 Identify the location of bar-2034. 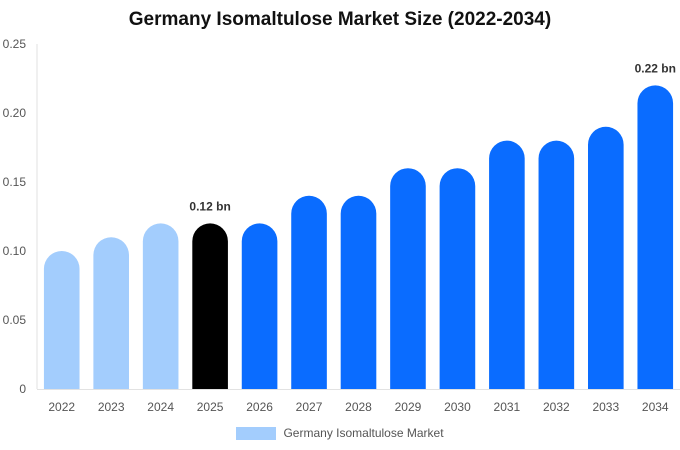
(655, 237).